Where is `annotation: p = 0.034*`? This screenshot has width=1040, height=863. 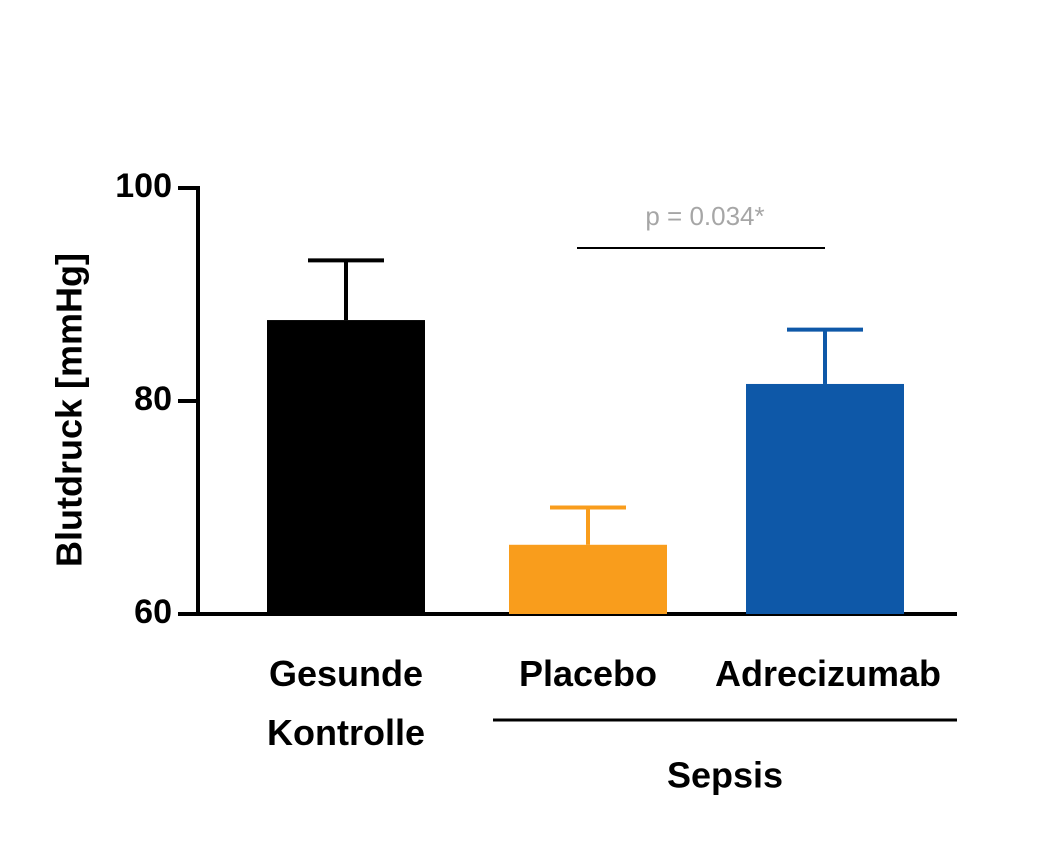
annotation: p = 0.034* is located at coordinates (704, 216).